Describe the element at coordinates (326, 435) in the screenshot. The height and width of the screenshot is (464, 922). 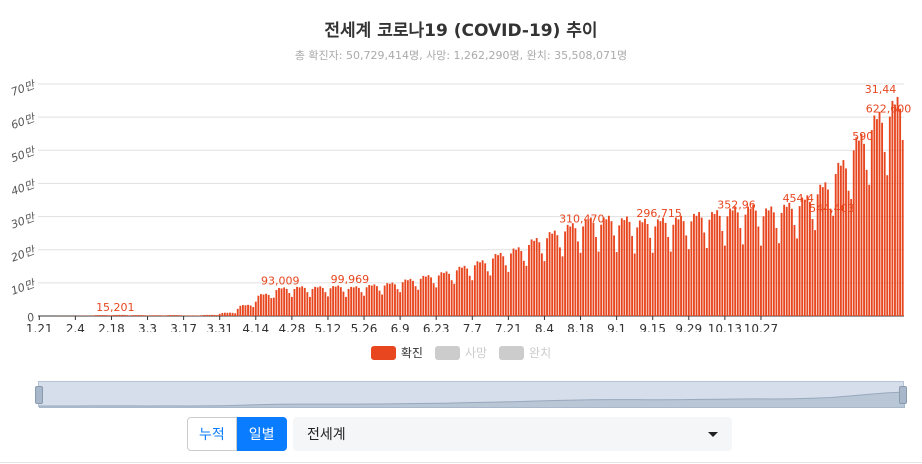
I see `region-select-value: 전세계` at that location.